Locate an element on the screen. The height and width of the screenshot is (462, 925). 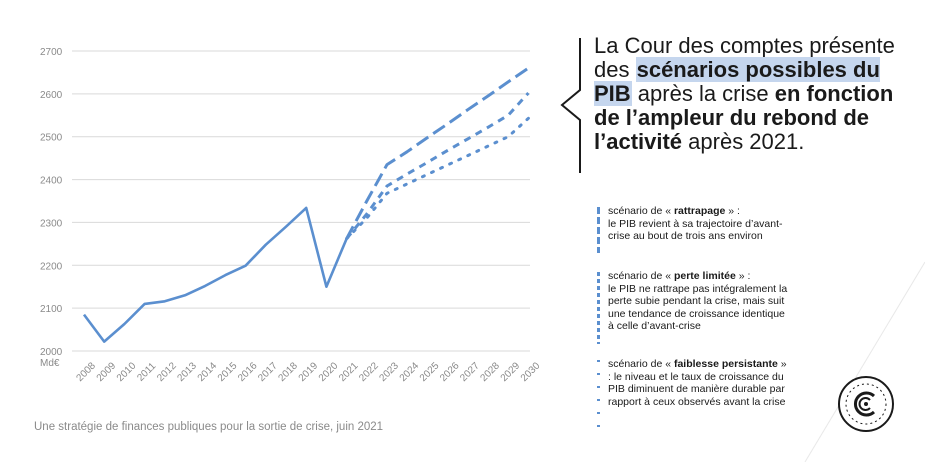
scenario-name: rattrapage is located at coordinates (699, 211).